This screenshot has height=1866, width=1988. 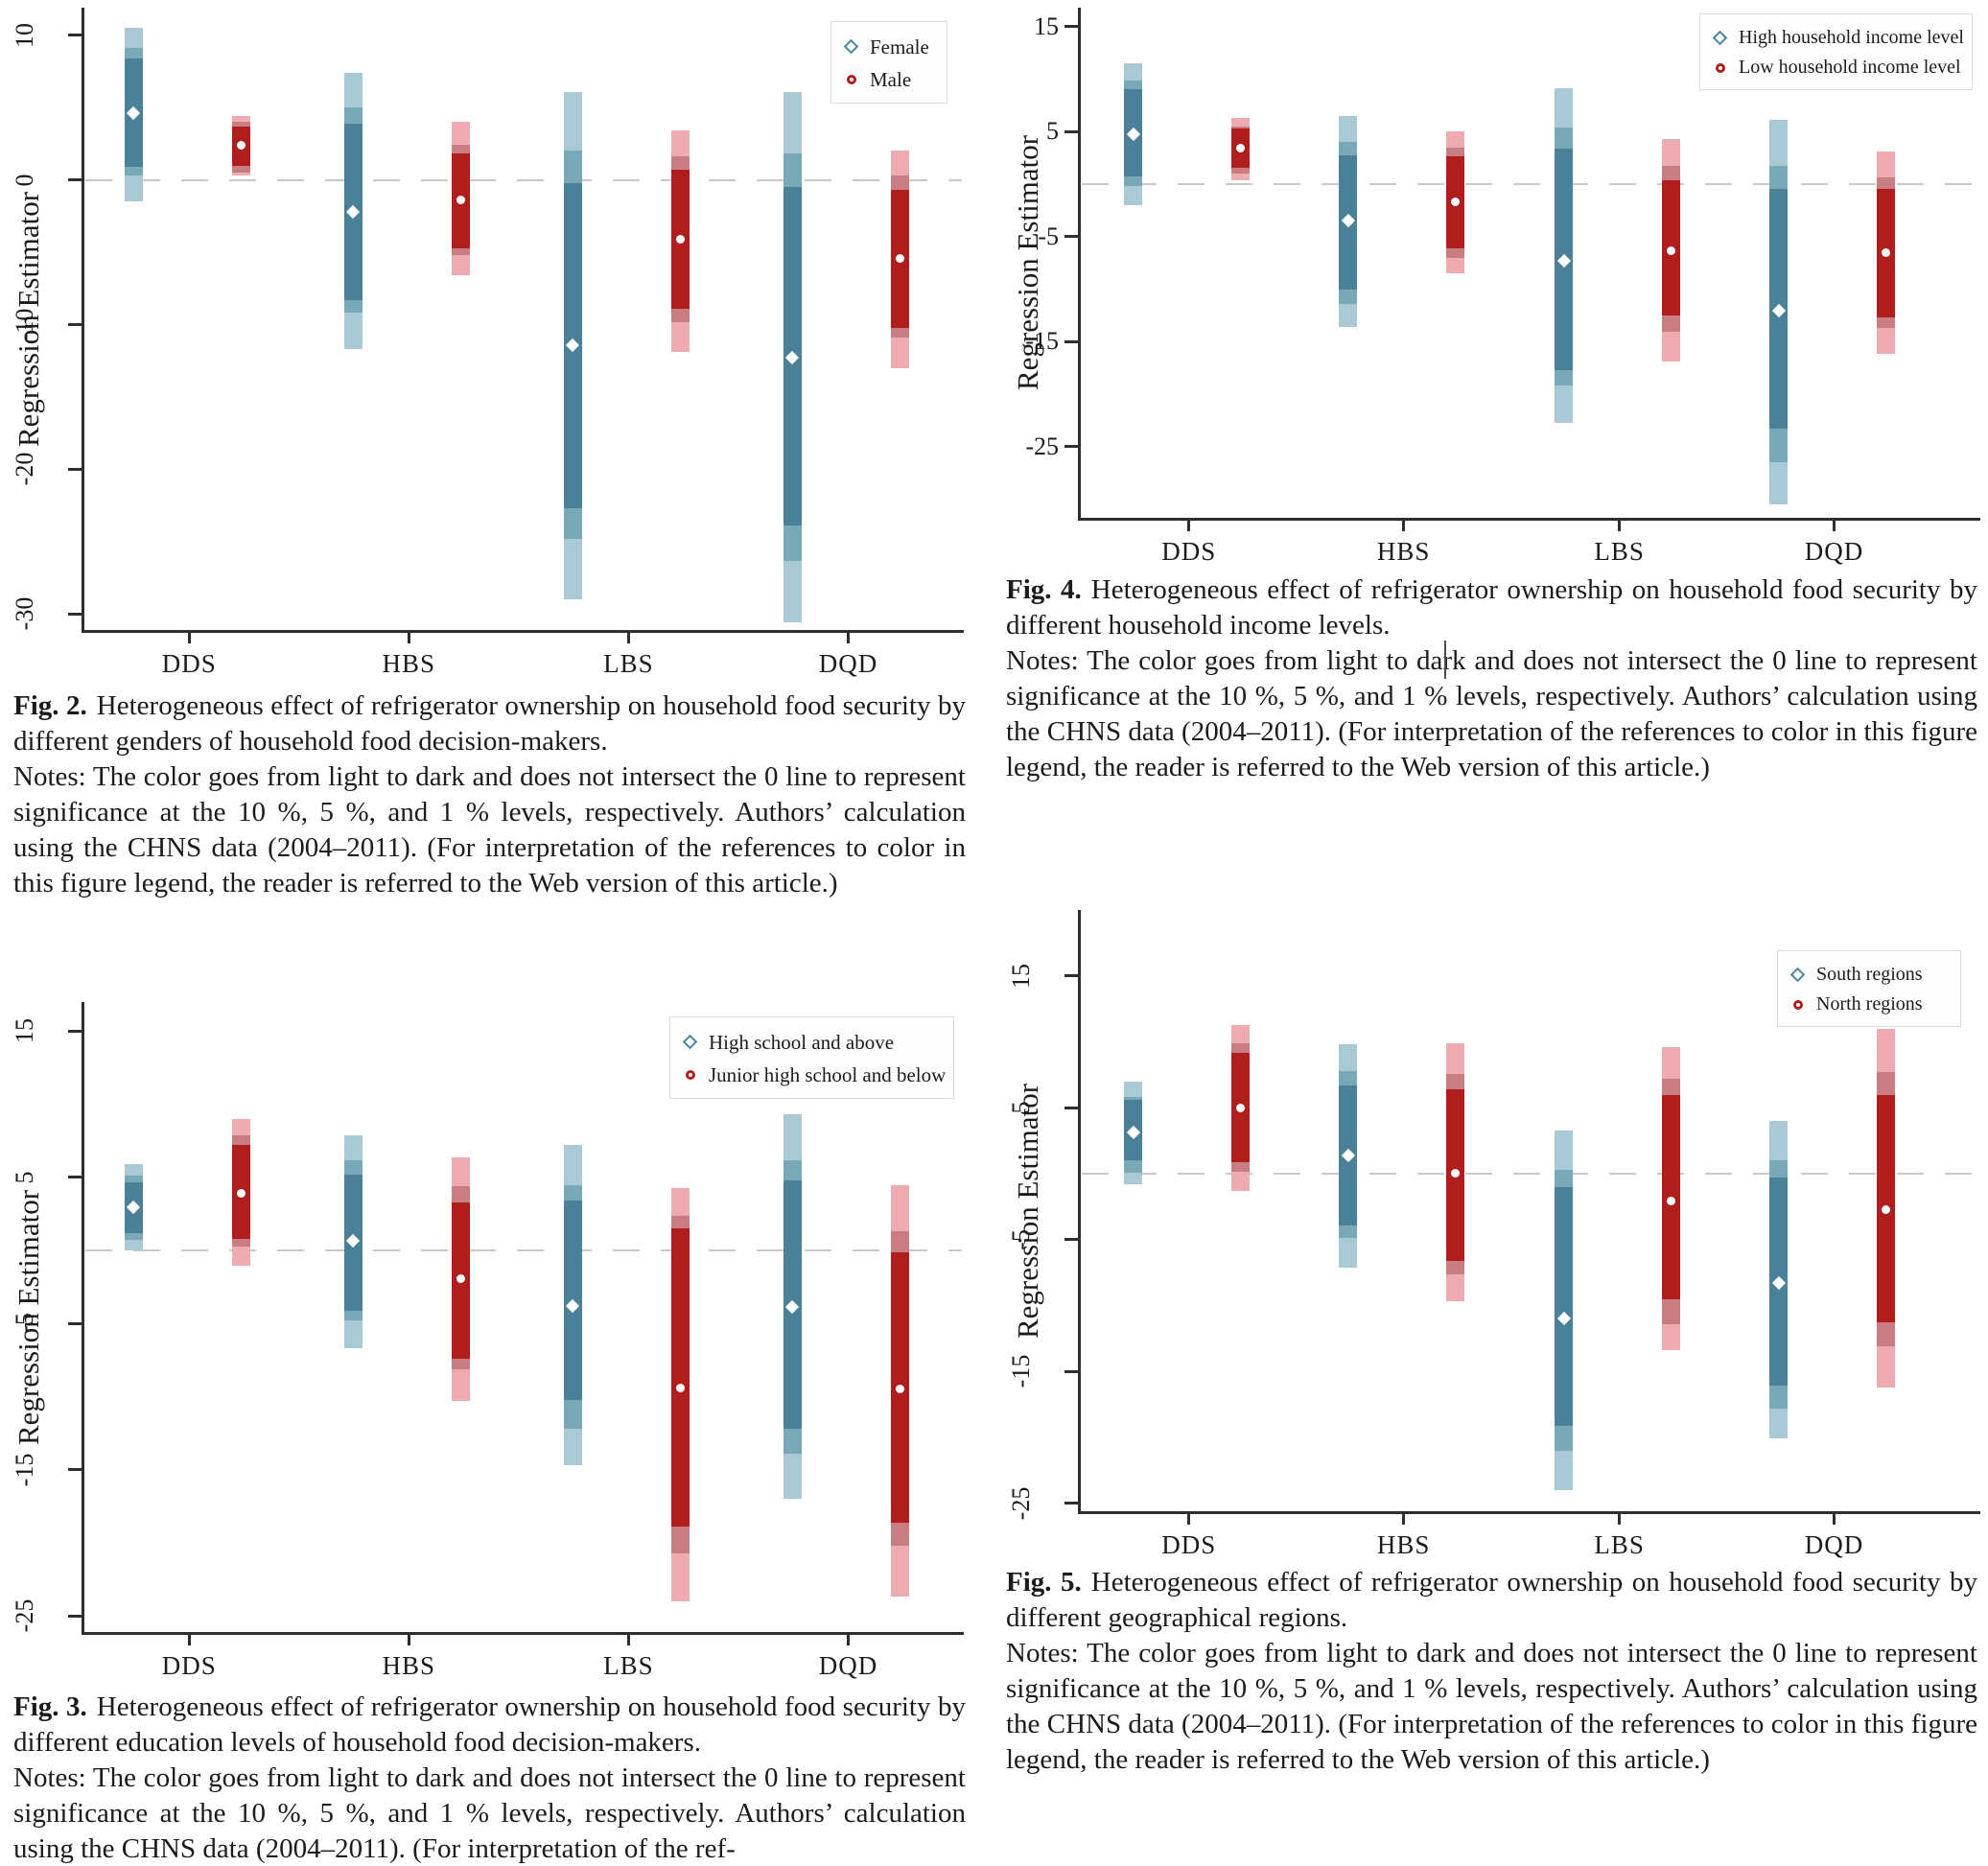 What do you see at coordinates (29, 319) in the screenshot?
I see `fig2-y-axis-title: Regression Estimator` at bounding box center [29, 319].